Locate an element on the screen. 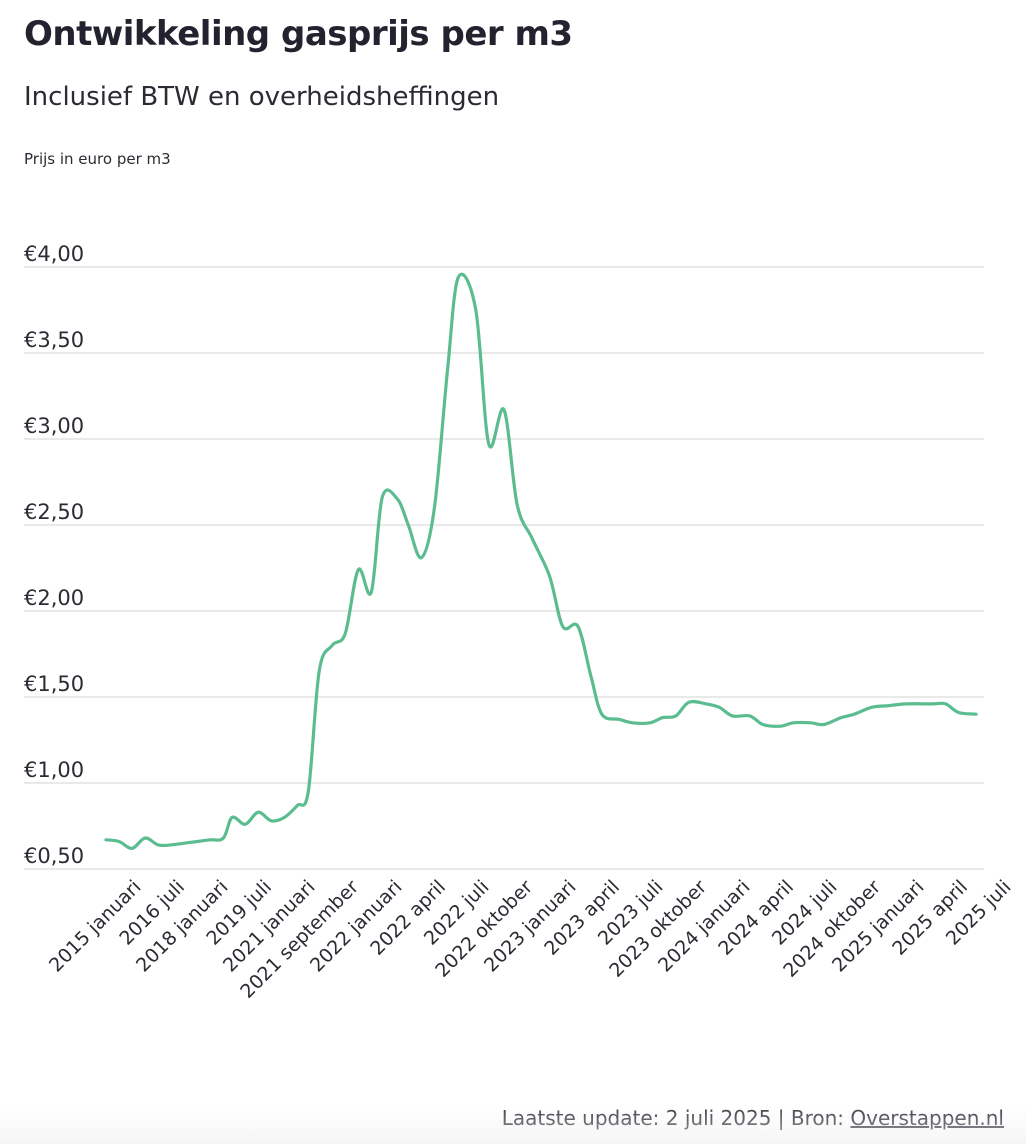 This screenshot has width=1026, height=1144. y-tick-label: €4,00 is located at coordinates (54, 254).